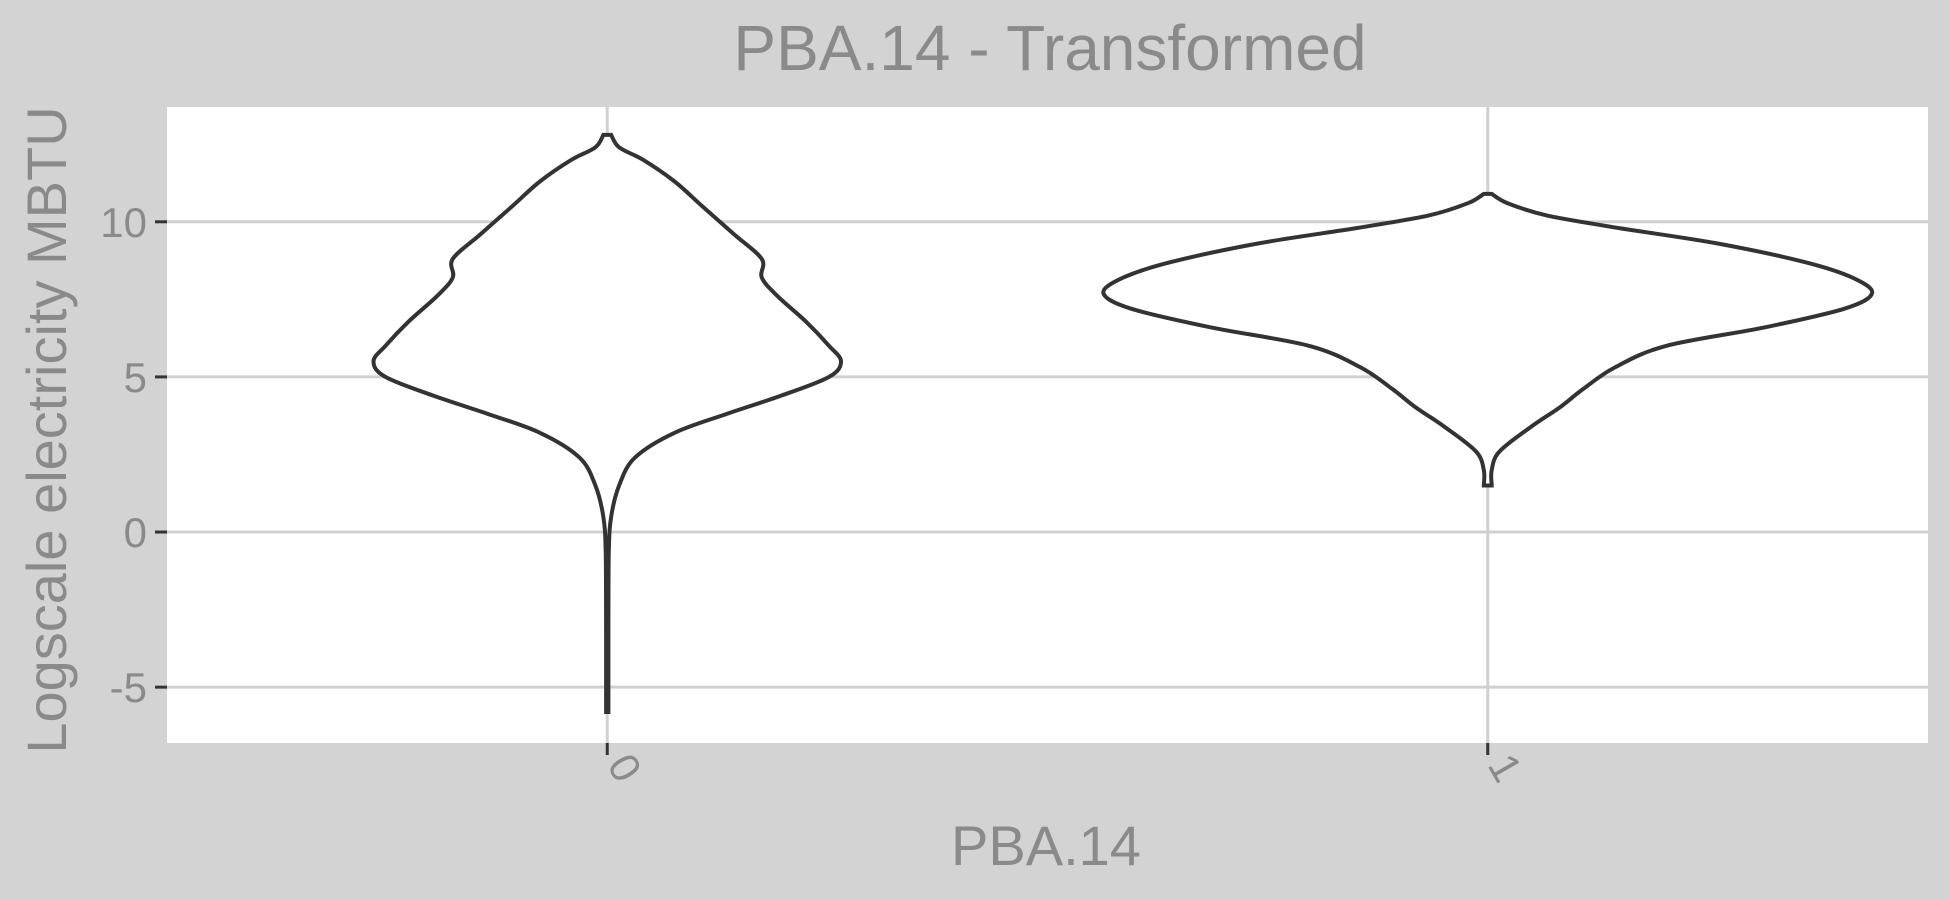 The height and width of the screenshot is (900, 1950). I want to click on chart-title: PBA.14 - Transformed, so click(1049, 48).